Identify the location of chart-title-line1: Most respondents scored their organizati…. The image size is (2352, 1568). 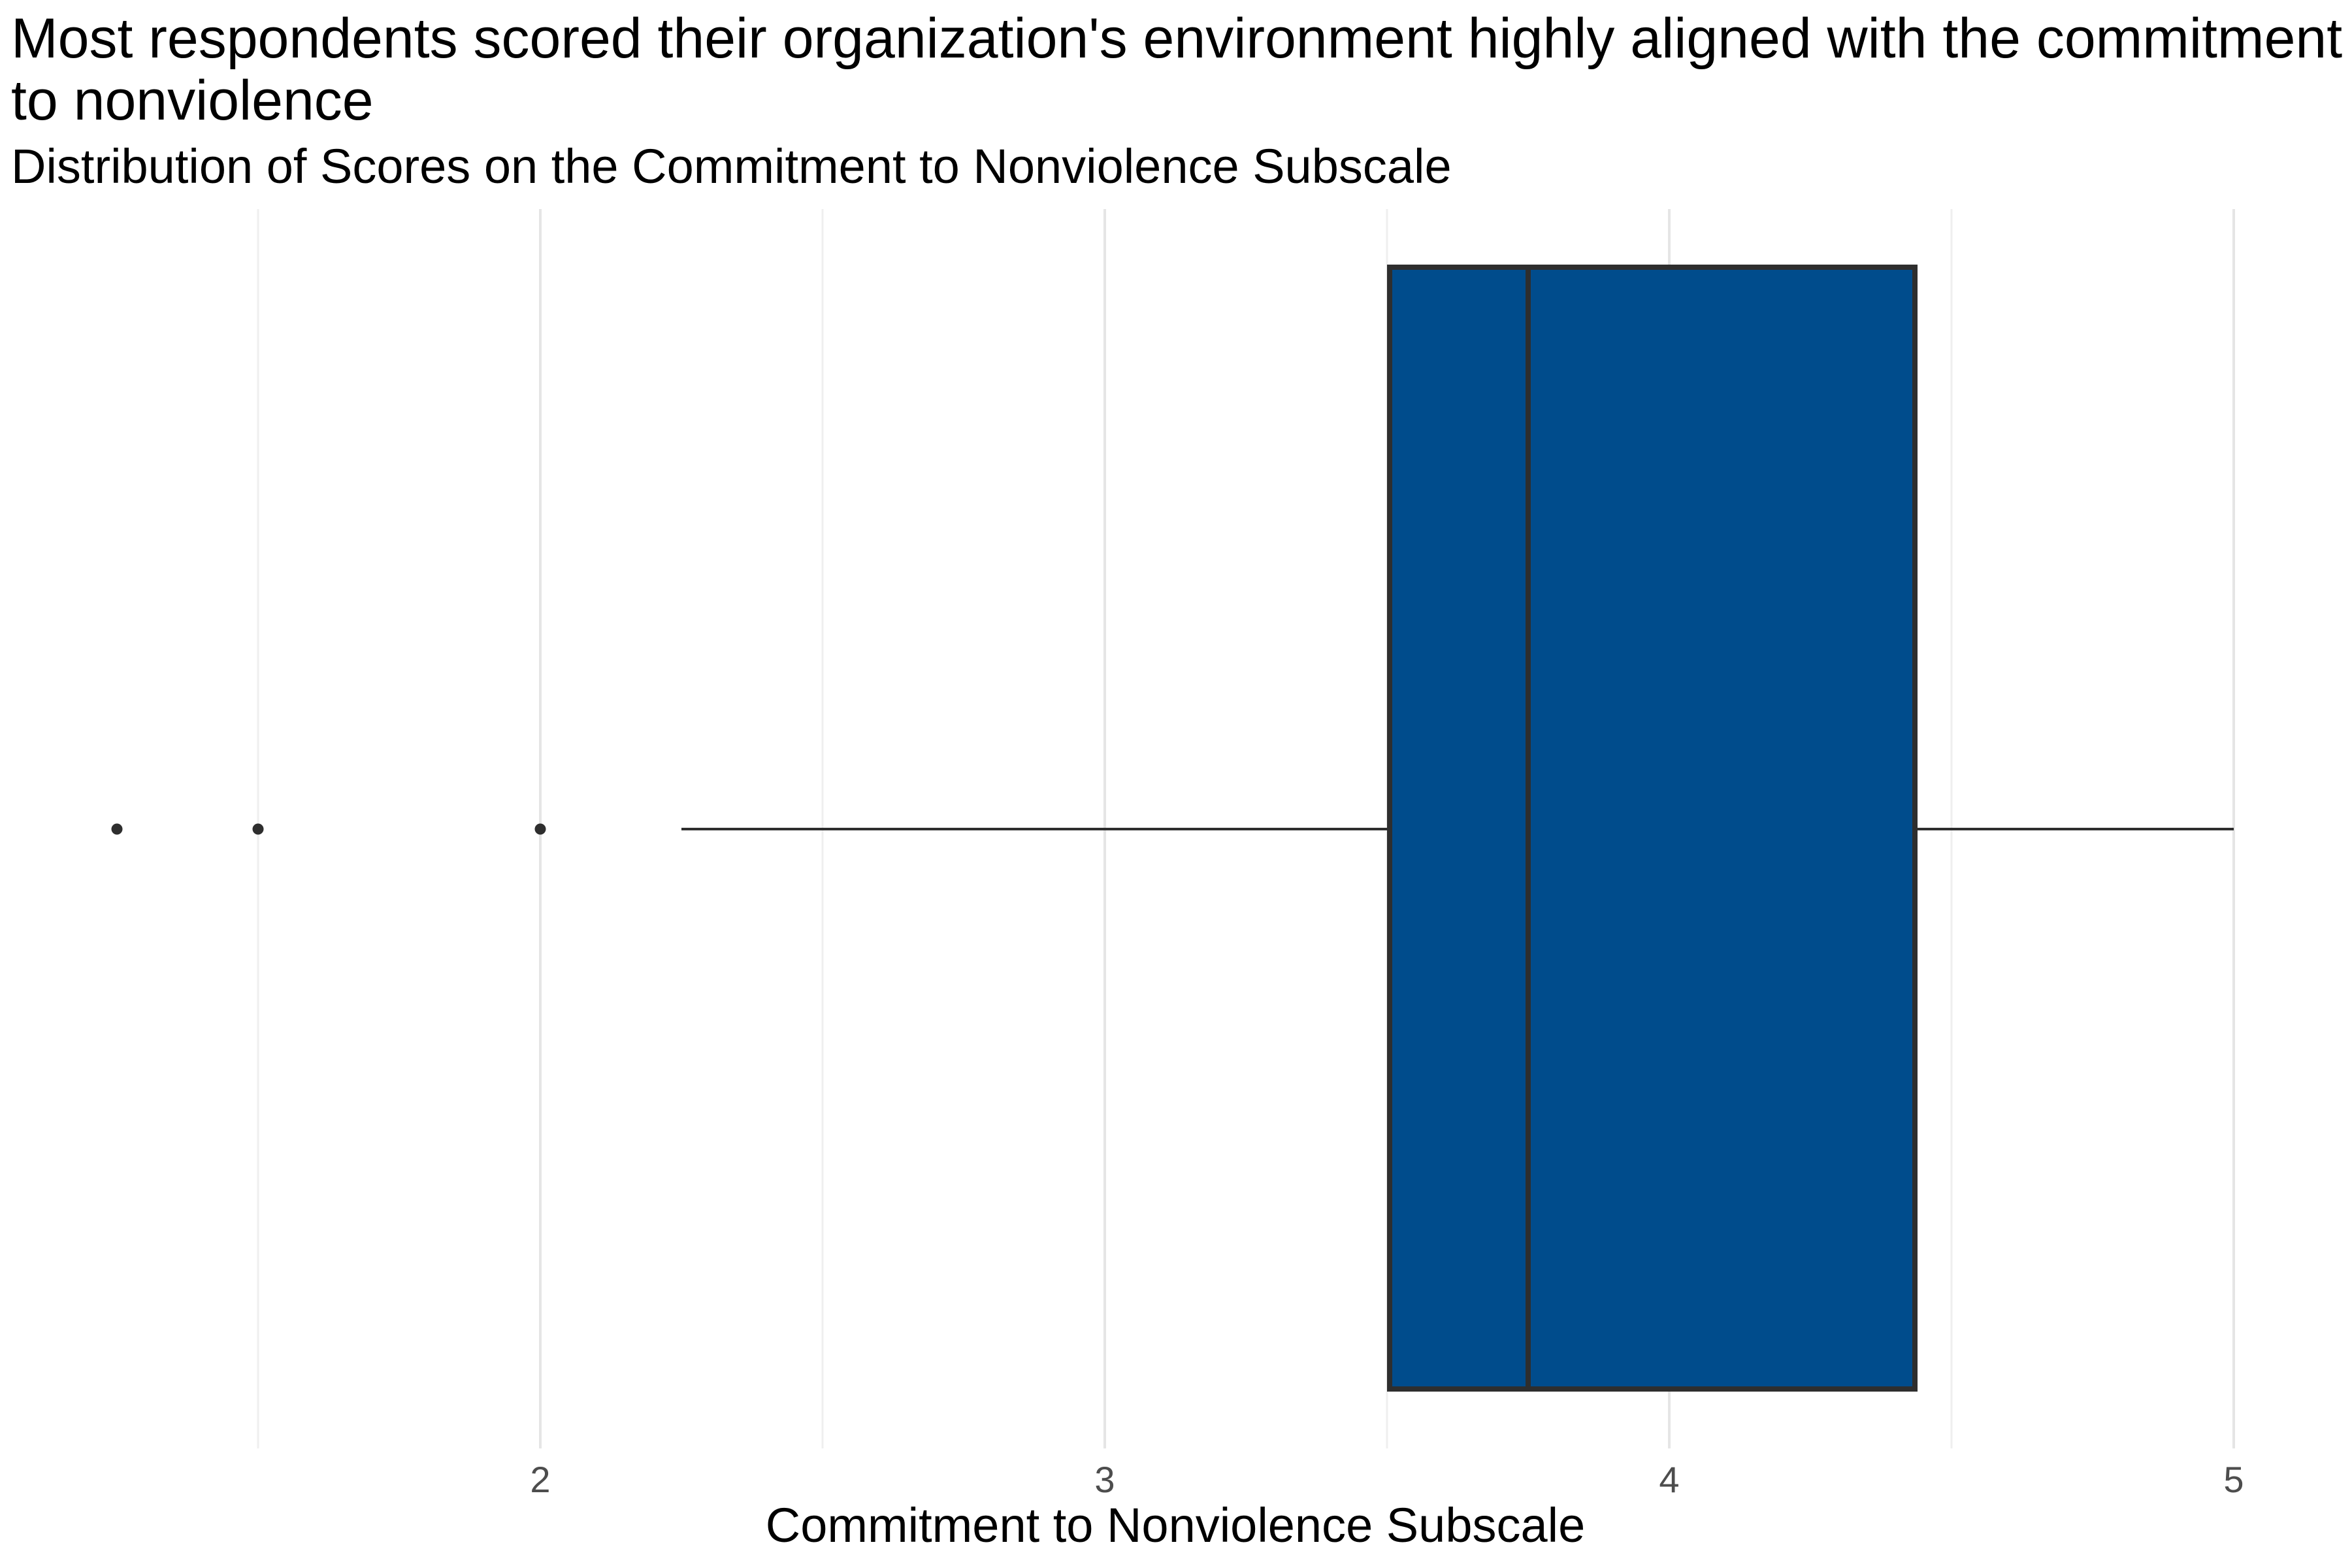
(1177, 39).